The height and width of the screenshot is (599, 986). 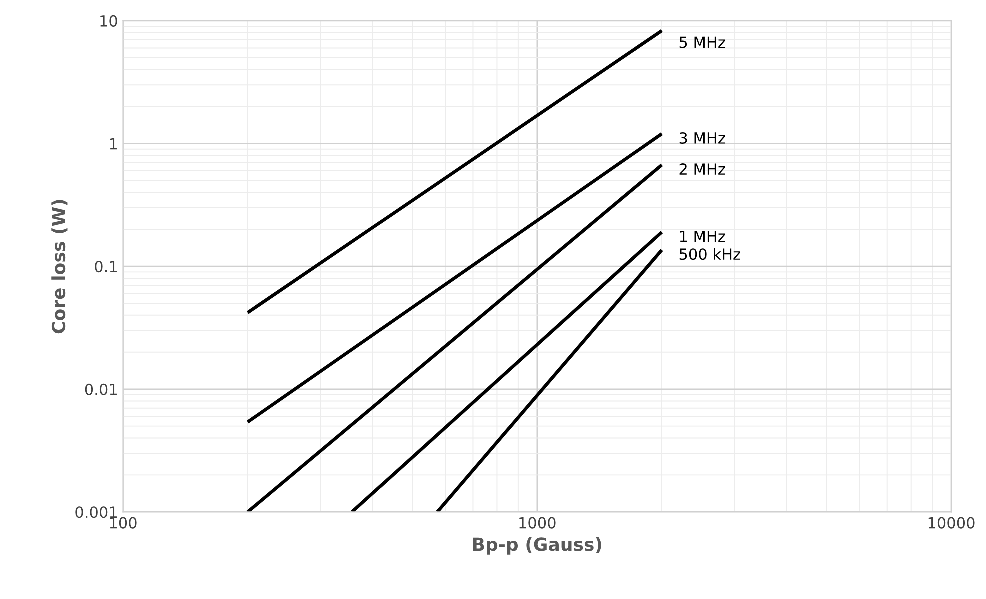 What do you see at coordinates (537, 546) in the screenshot?
I see `x-axis-title: Bp-p (Gauss)` at bounding box center [537, 546].